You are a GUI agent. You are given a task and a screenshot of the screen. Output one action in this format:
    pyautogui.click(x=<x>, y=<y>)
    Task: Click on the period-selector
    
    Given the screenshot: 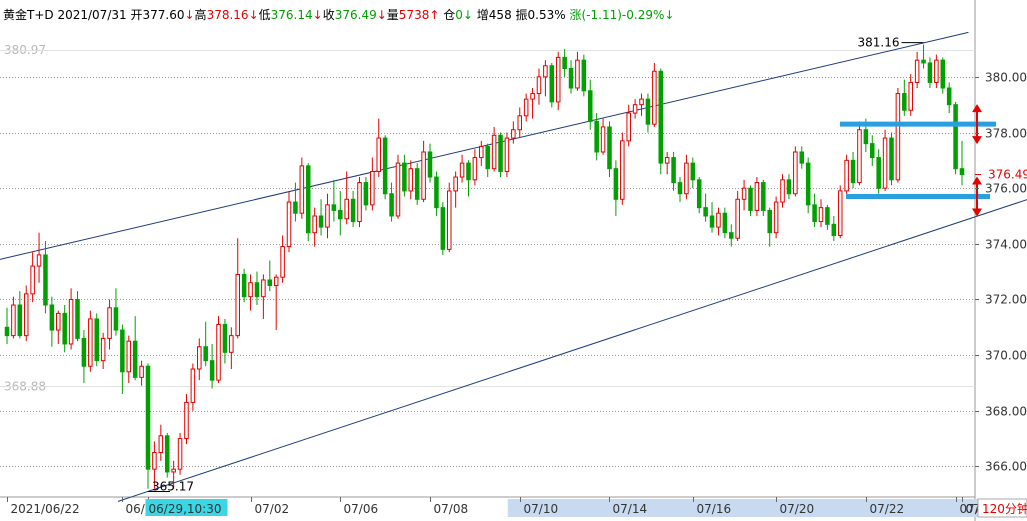 What is the action you would take?
    pyautogui.click(x=1002, y=508)
    